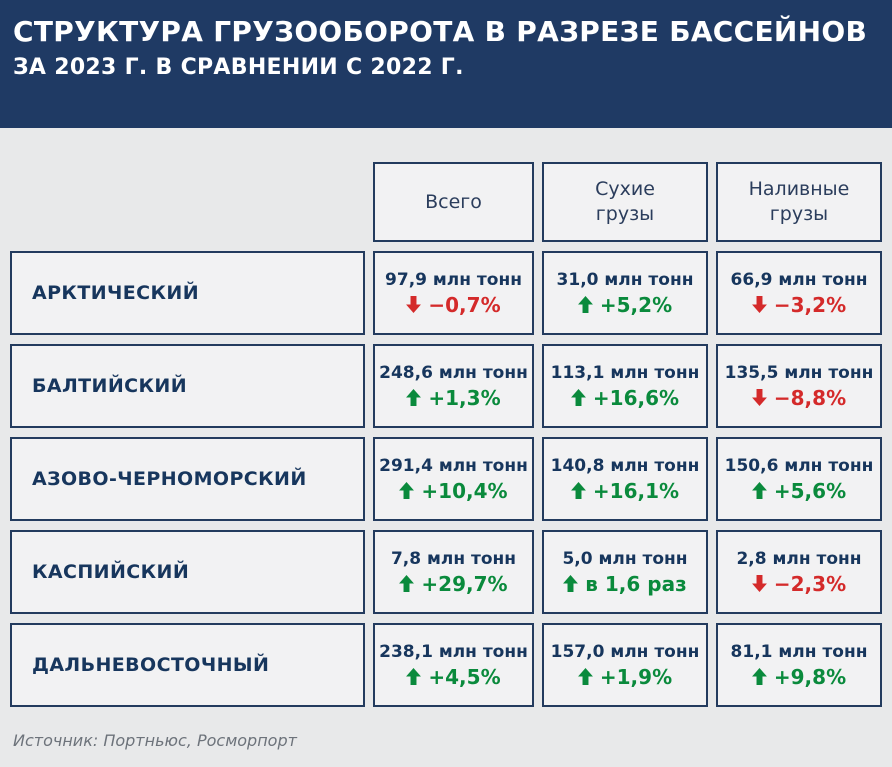  I want to click on cell-trend: −8,8%, so click(799, 397).